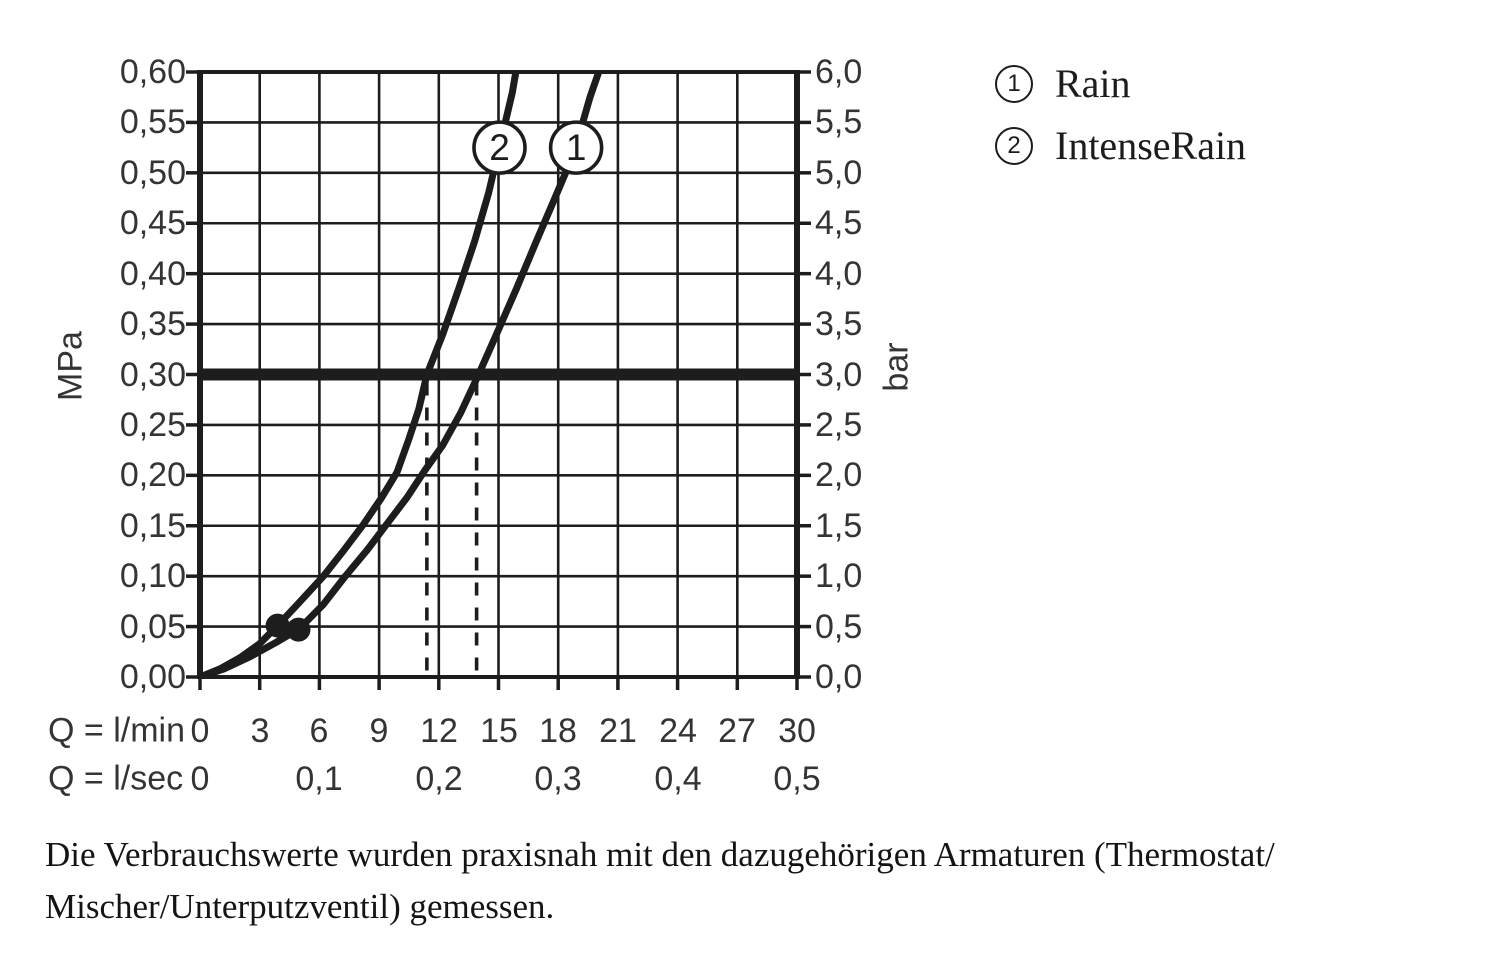 The width and height of the screenshot is (1500, 956). What do you see at coordinates (116, 778) in the screenshot?
I see `x-axis-lsec-caption: Q = l/sec` at bounding box center [116, 778].